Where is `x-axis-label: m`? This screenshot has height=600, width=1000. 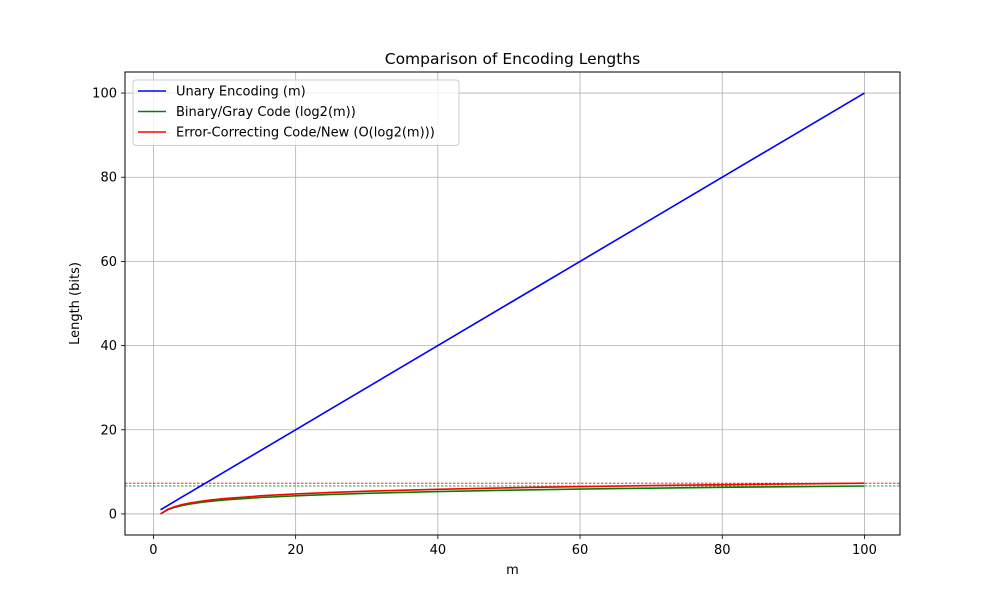 x-axis-label: m is located at coordinates (512, 570).